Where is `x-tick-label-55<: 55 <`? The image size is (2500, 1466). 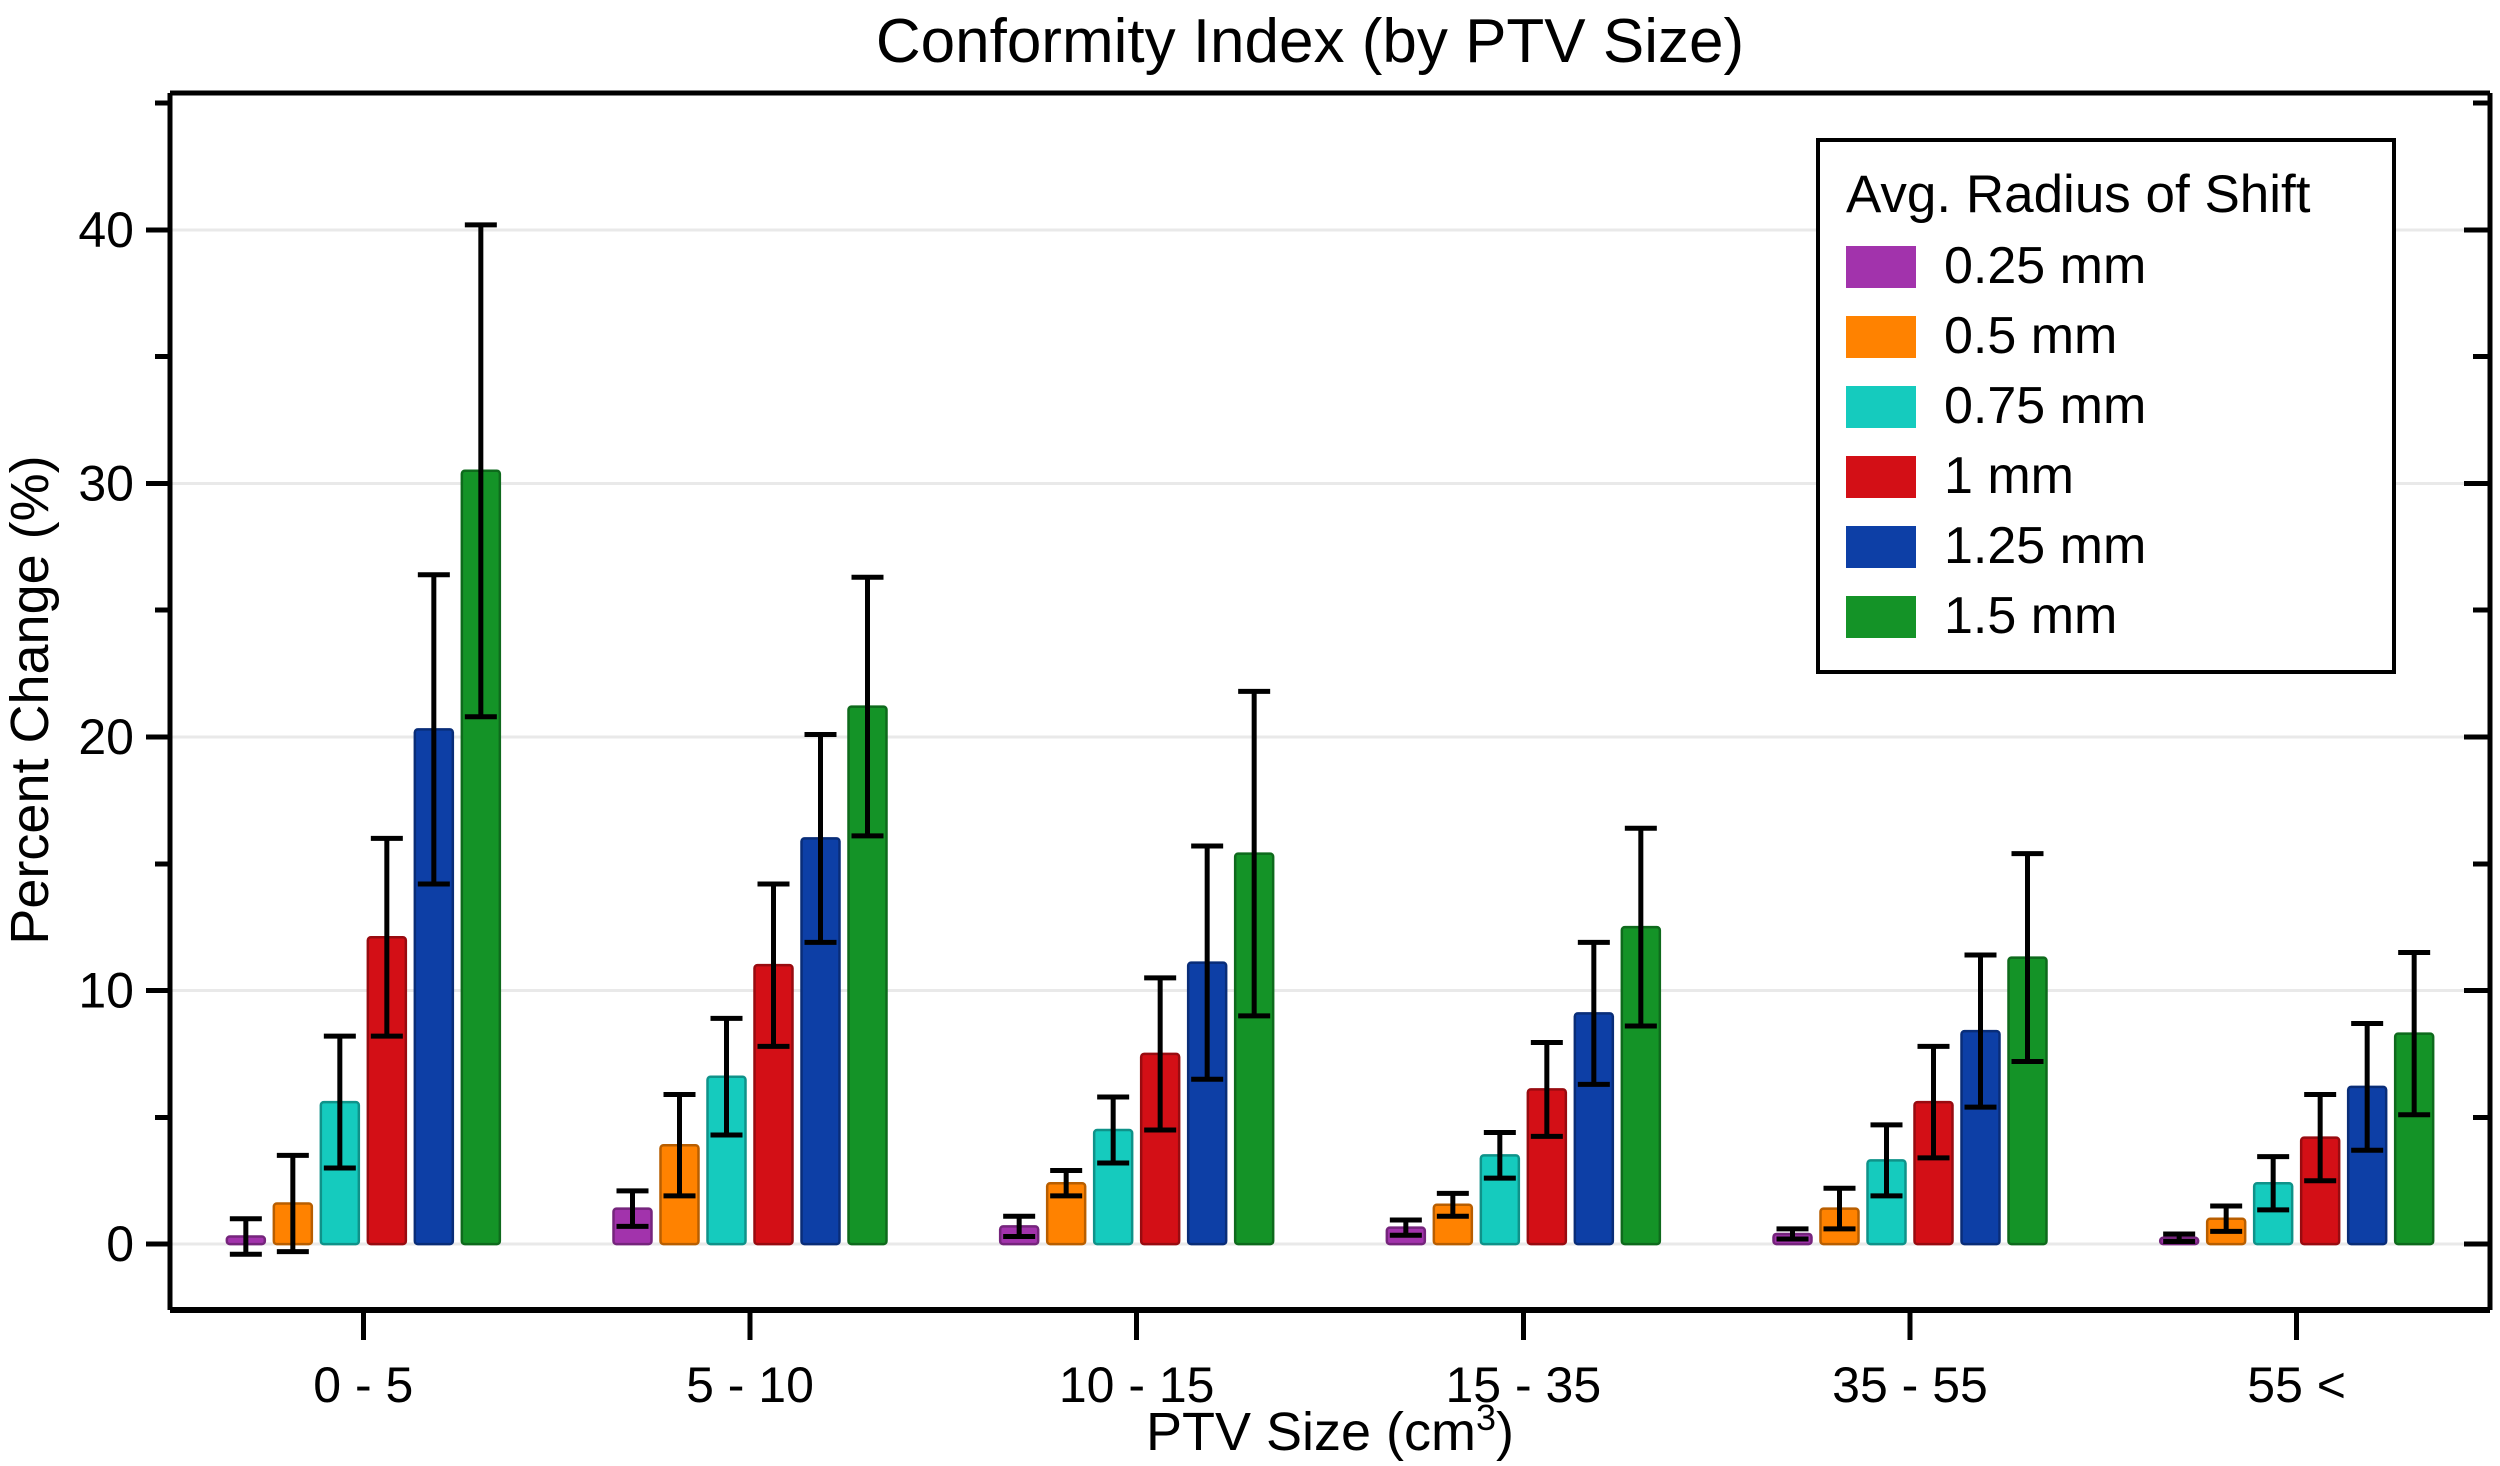
x-tick-label-55<: 55 < is located at coordinates (2296, 1385).